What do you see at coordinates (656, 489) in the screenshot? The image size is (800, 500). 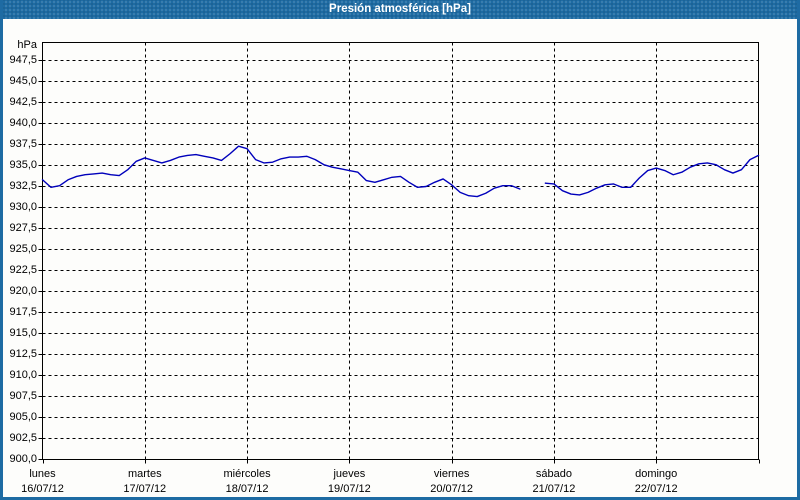 I see `x-day-date: 22/07/12` at bounding box center [656, 489].